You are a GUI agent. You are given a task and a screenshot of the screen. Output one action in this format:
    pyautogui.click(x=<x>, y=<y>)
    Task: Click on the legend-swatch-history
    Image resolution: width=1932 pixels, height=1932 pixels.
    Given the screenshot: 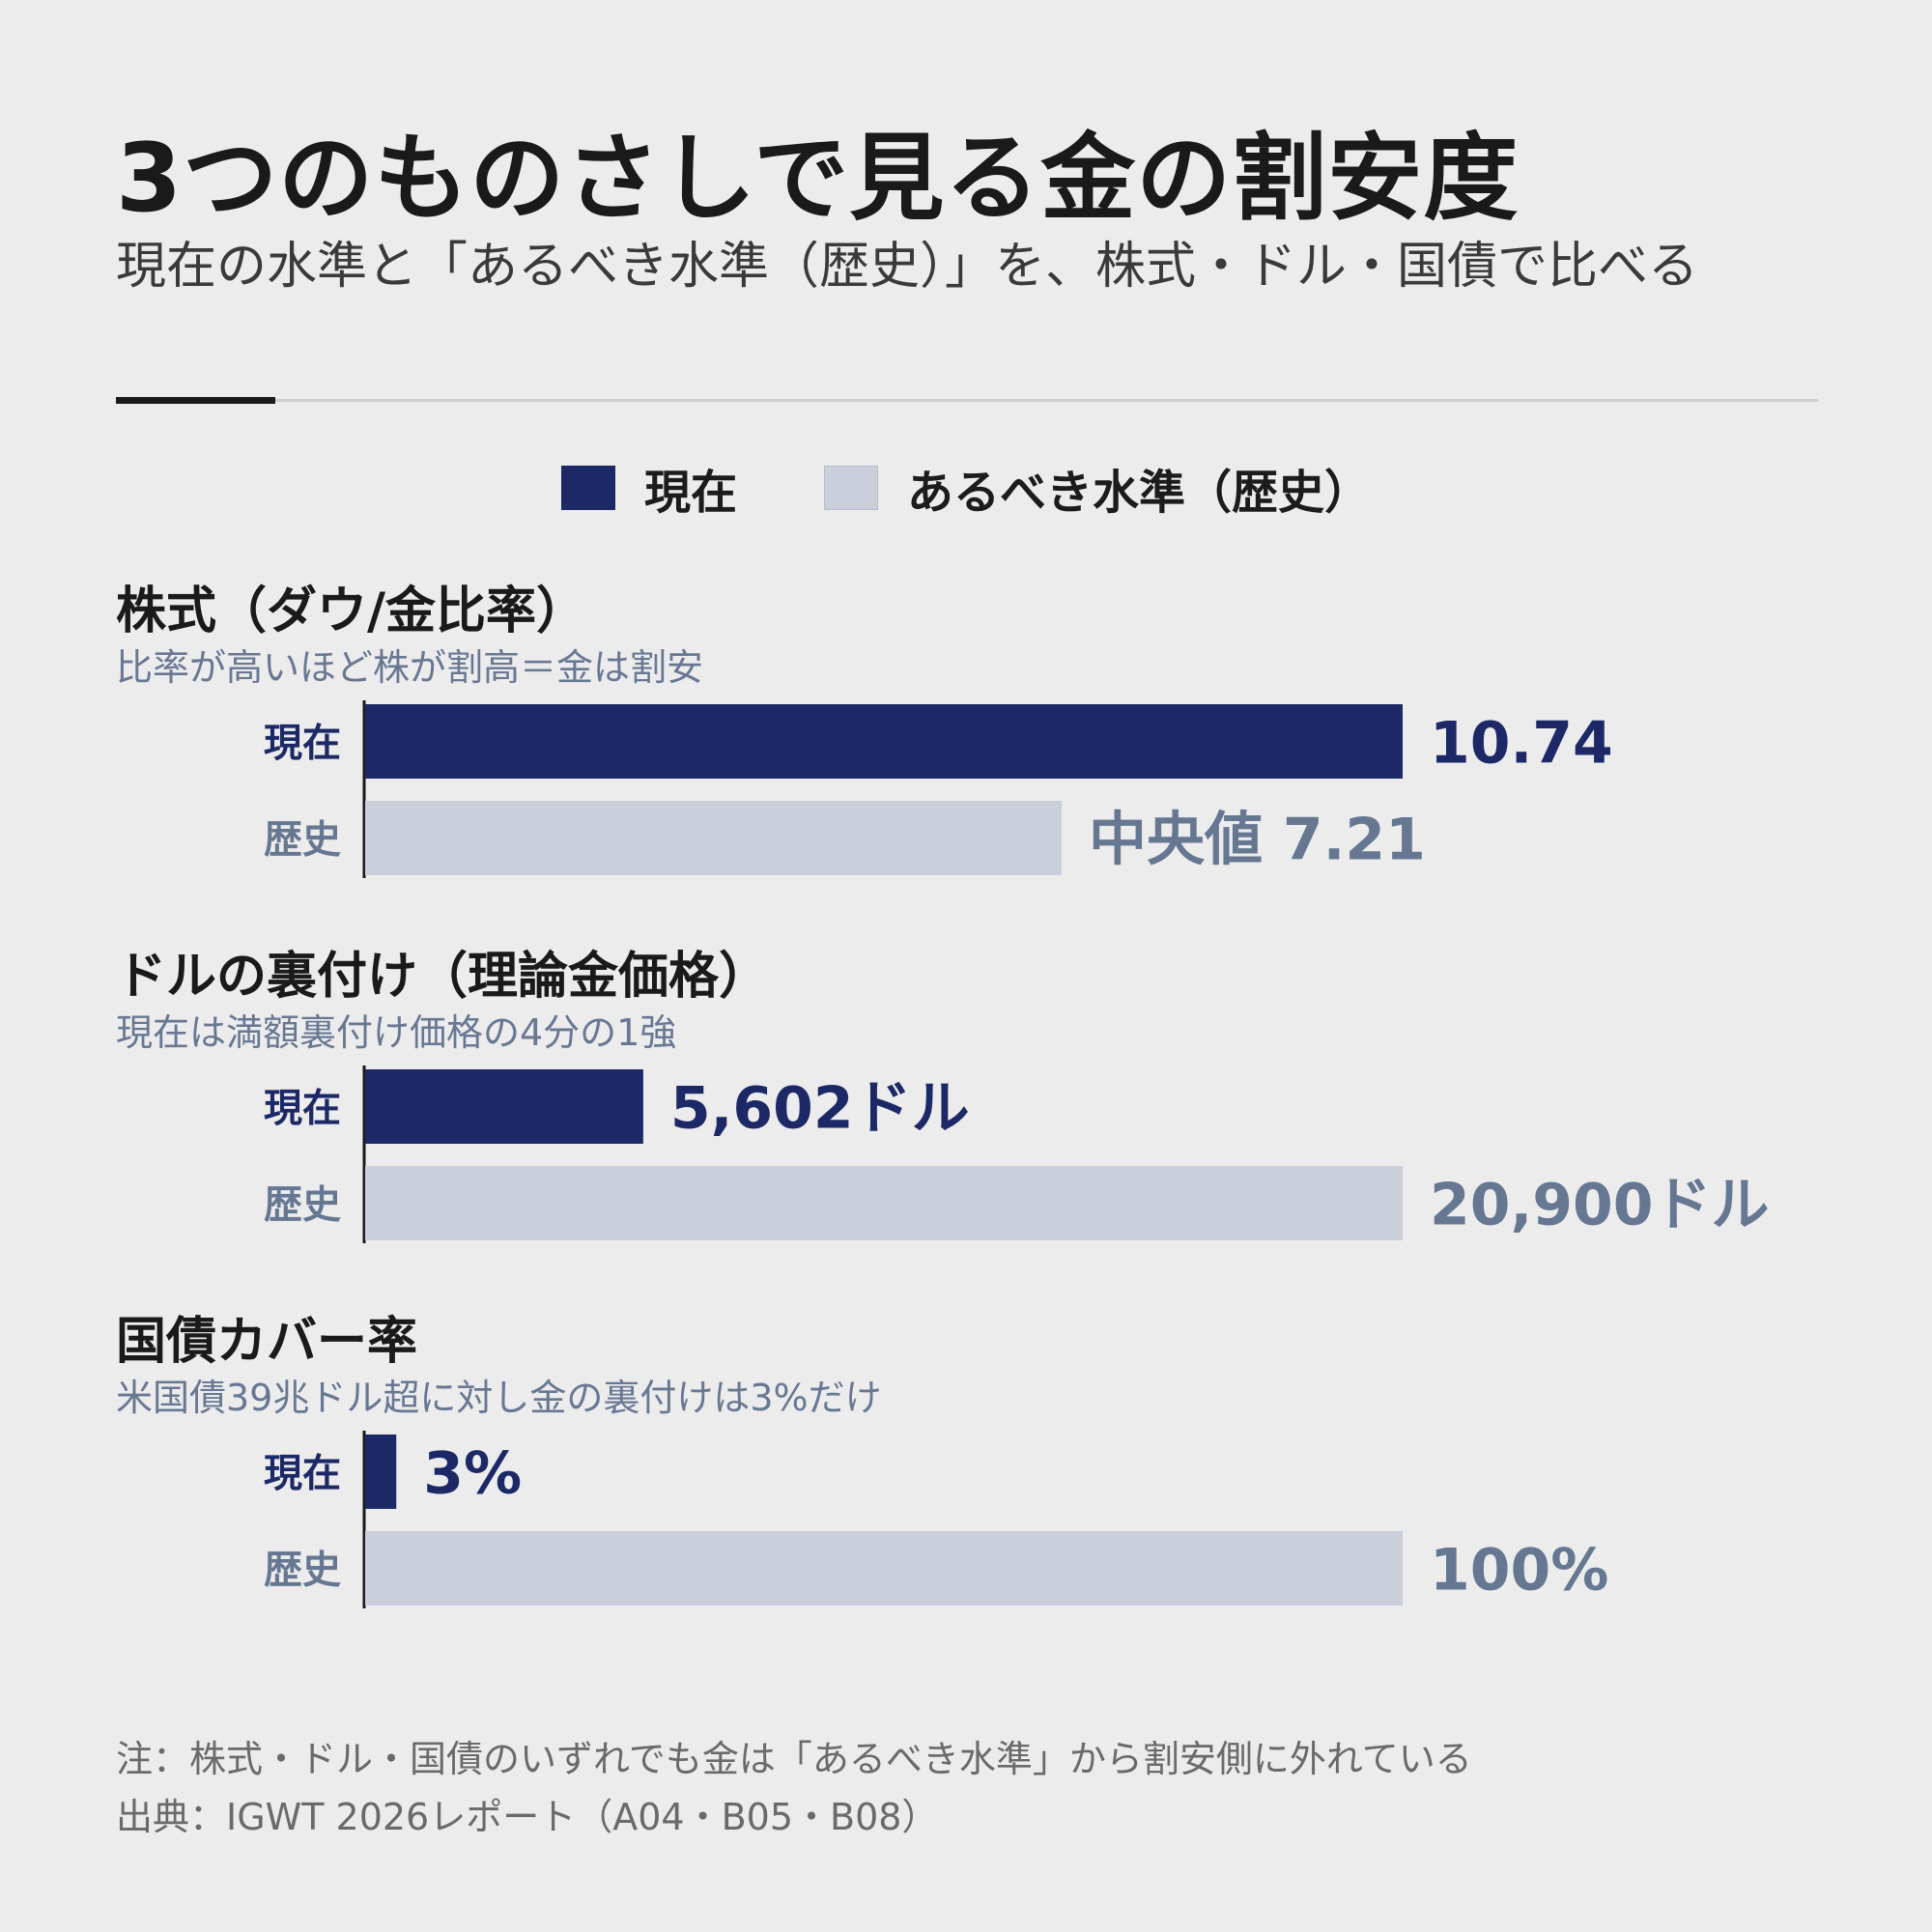 What is the action you would take?
    pyautogui.click(x=851, y=488)
    